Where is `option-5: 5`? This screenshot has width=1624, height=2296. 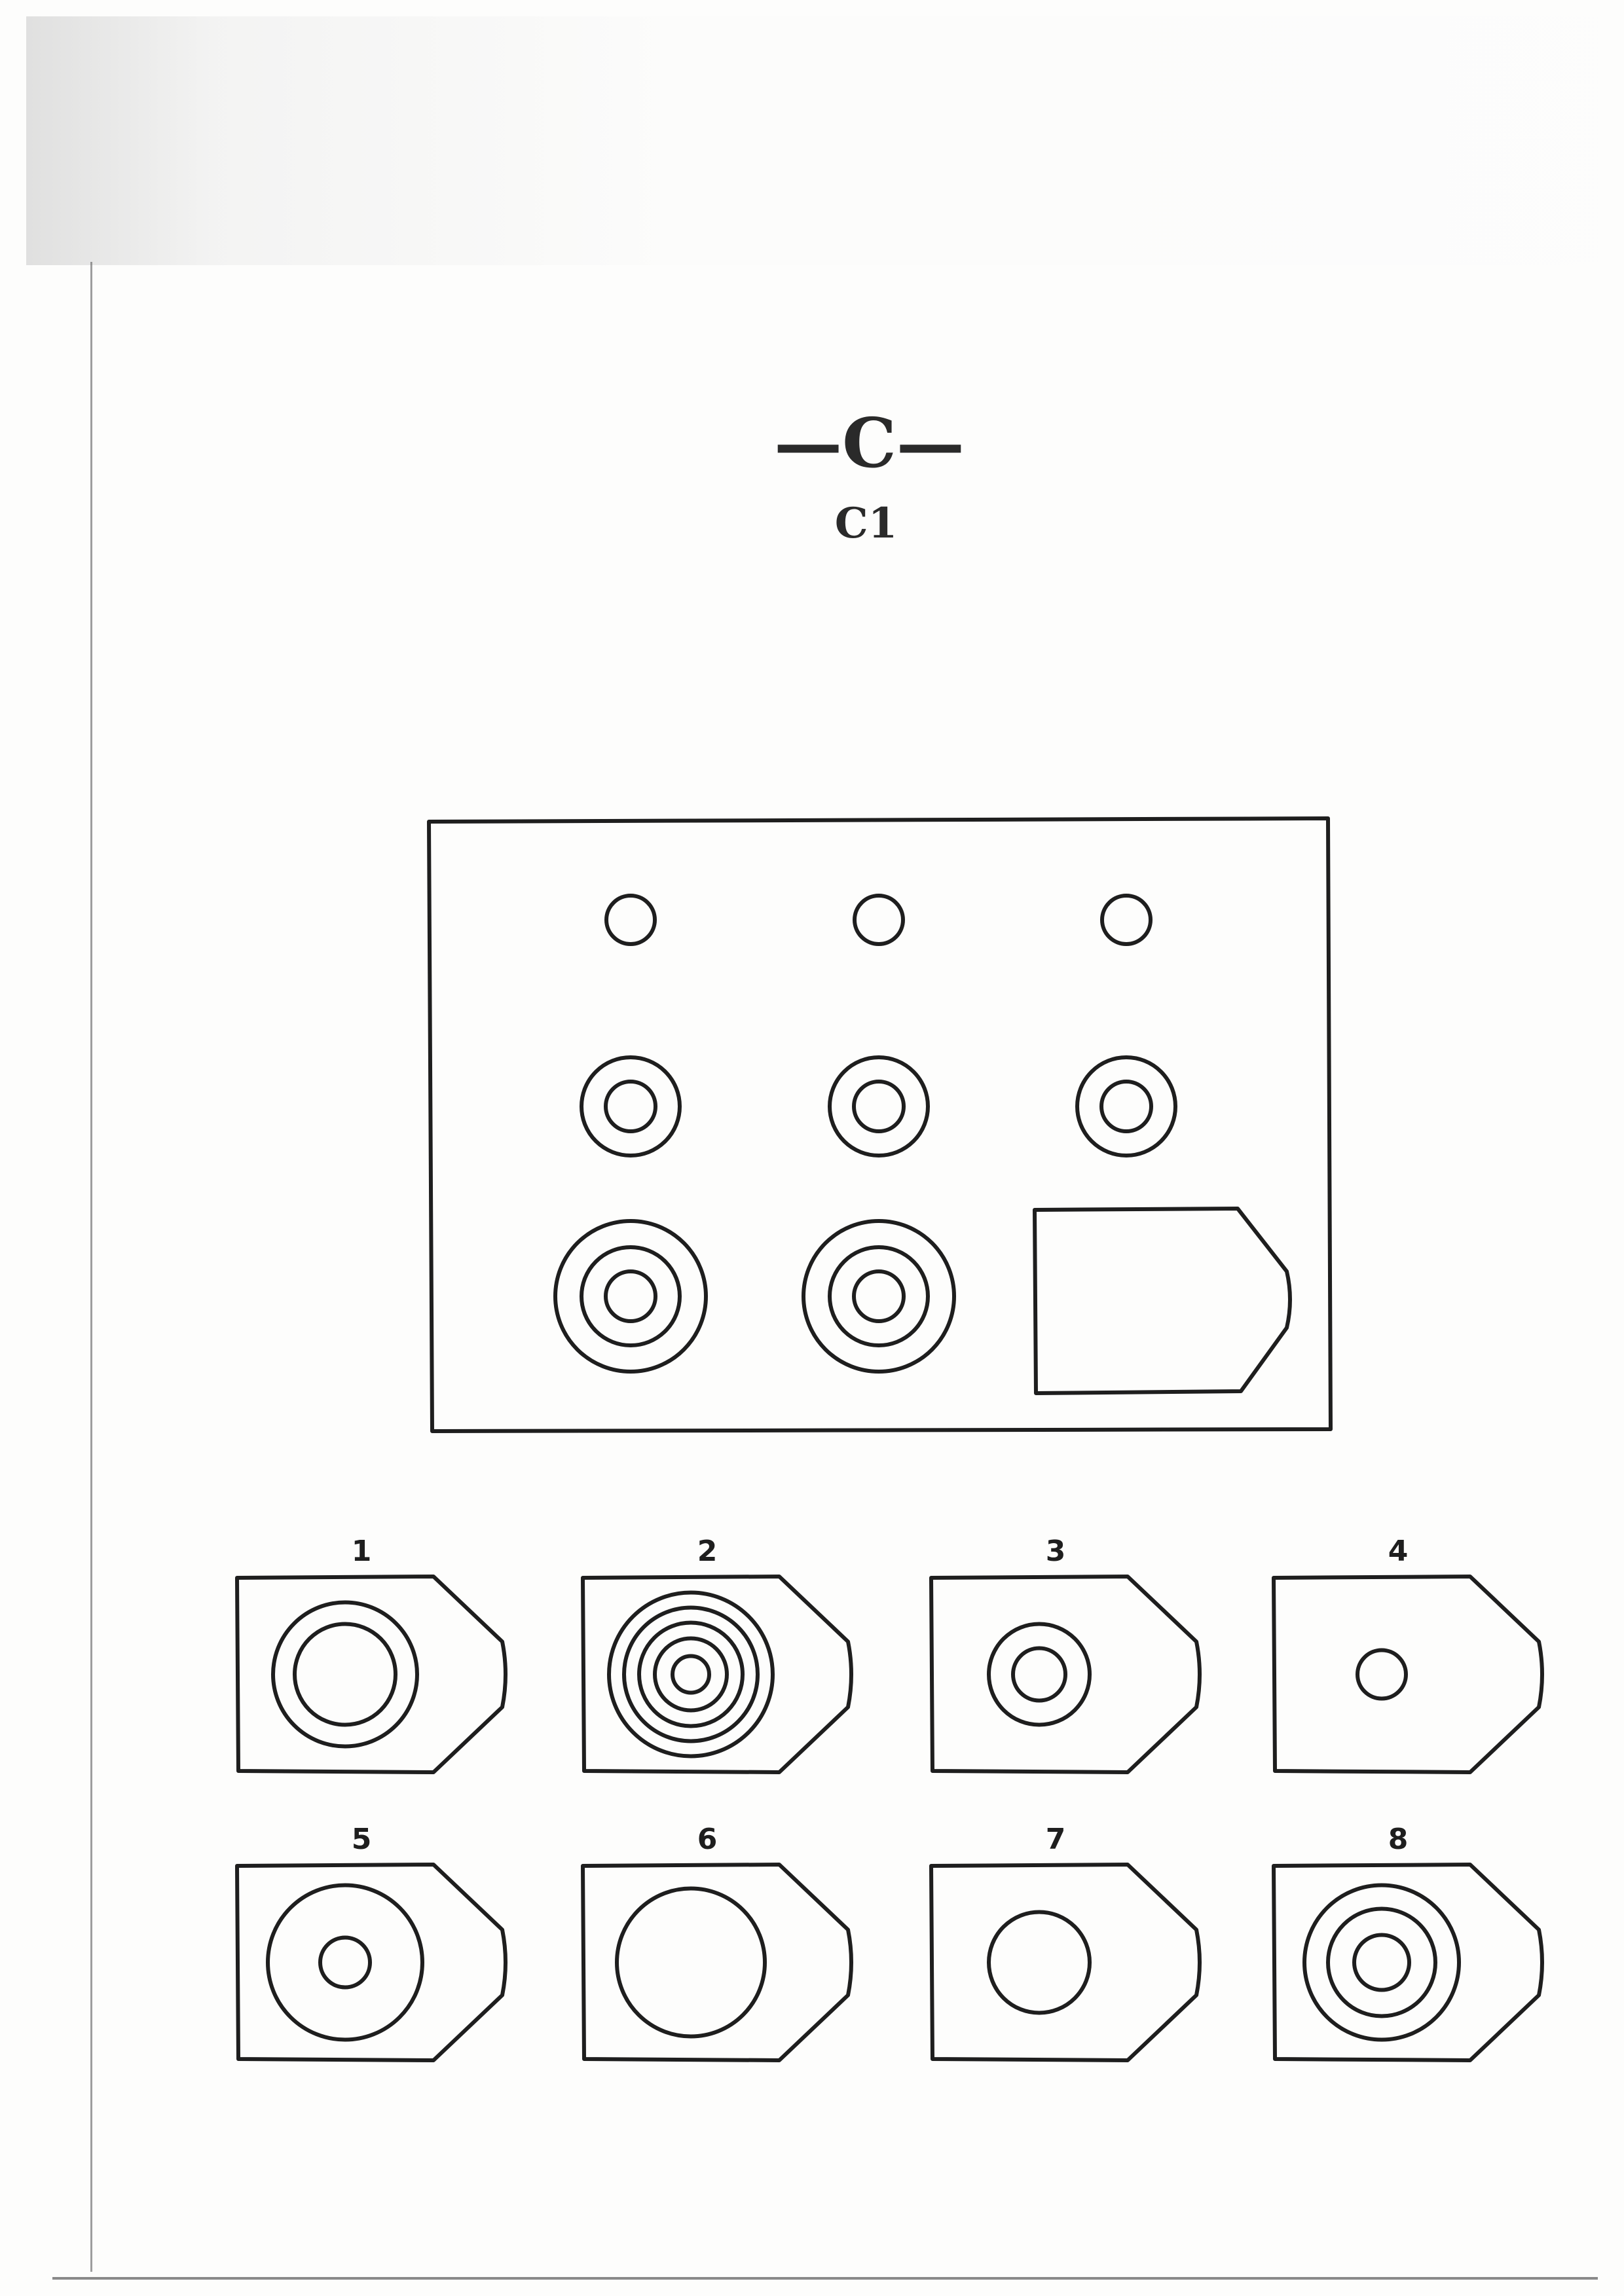
option-5: 5 is located at coordinates (371, 1942).